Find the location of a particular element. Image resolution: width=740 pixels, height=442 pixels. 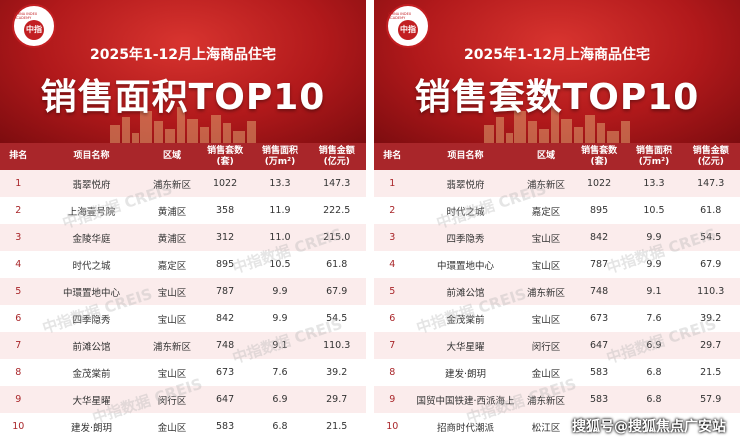

table-row: 3 四季隐秀 宝山区 842 9.9 54.5 is located at coordinates (557, 237).